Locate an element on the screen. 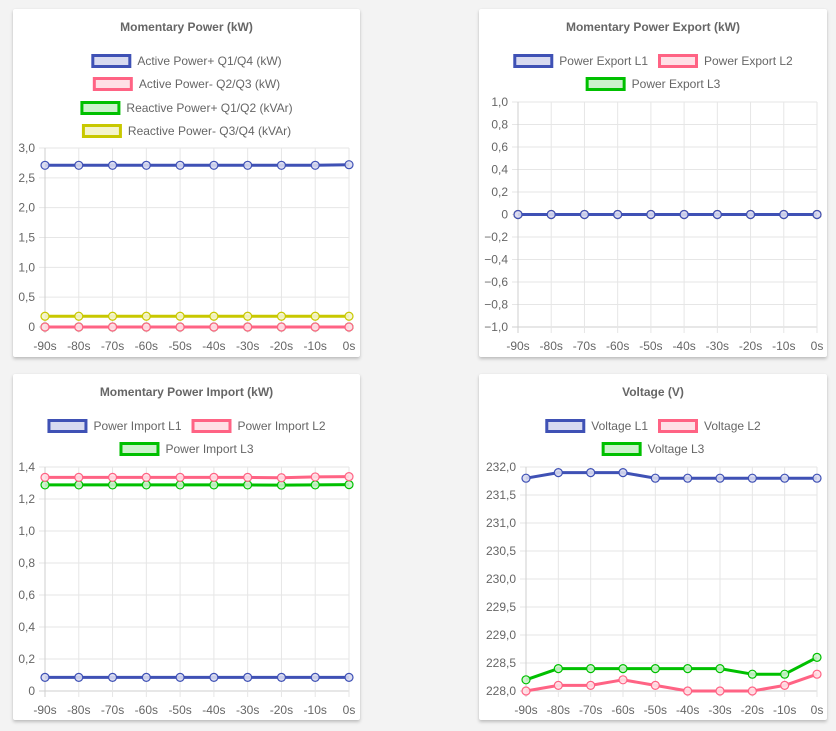 The width and height of the screenshot is (836, 731). legend-label: Voltage L1 is located at coordinates (619, 426).